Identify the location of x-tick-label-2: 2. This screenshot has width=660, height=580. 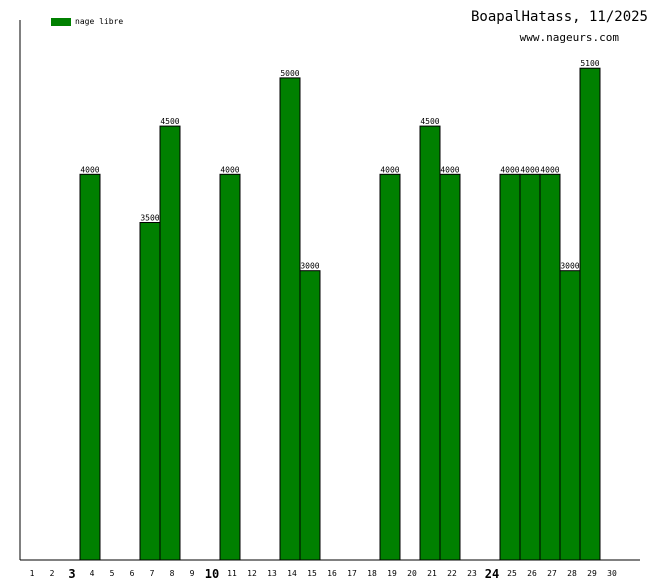
(52, 573).